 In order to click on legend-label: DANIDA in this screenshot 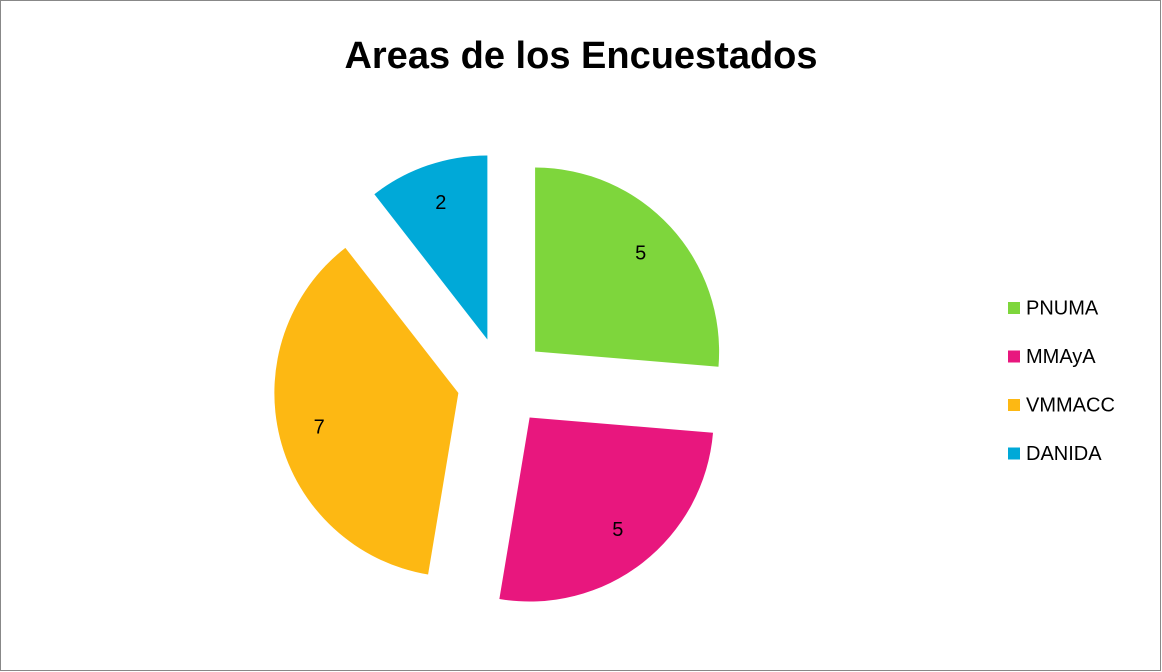, I will do `click(1064, 454)`.